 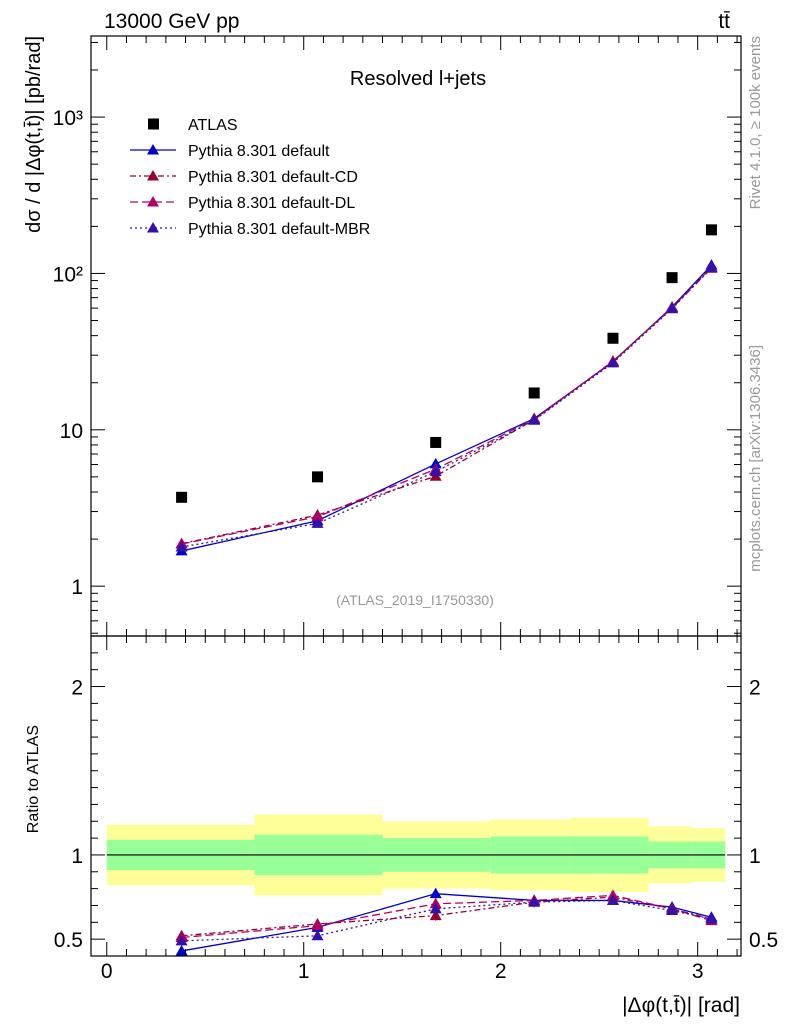 I want to click on uncertainty-bands, so click(x=416, y=855).